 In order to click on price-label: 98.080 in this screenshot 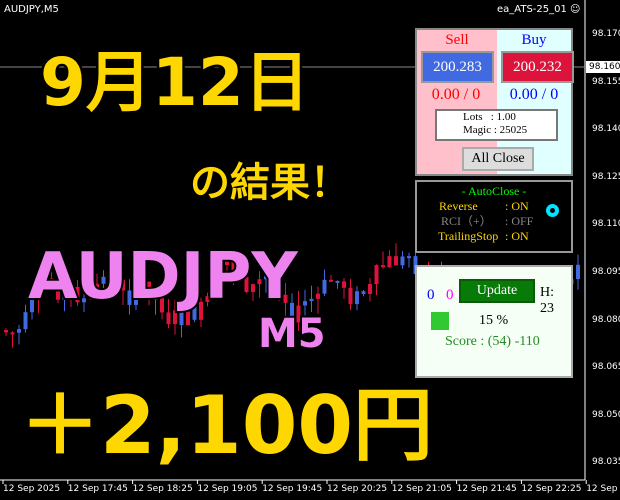, I will do `click(606, 319)`.